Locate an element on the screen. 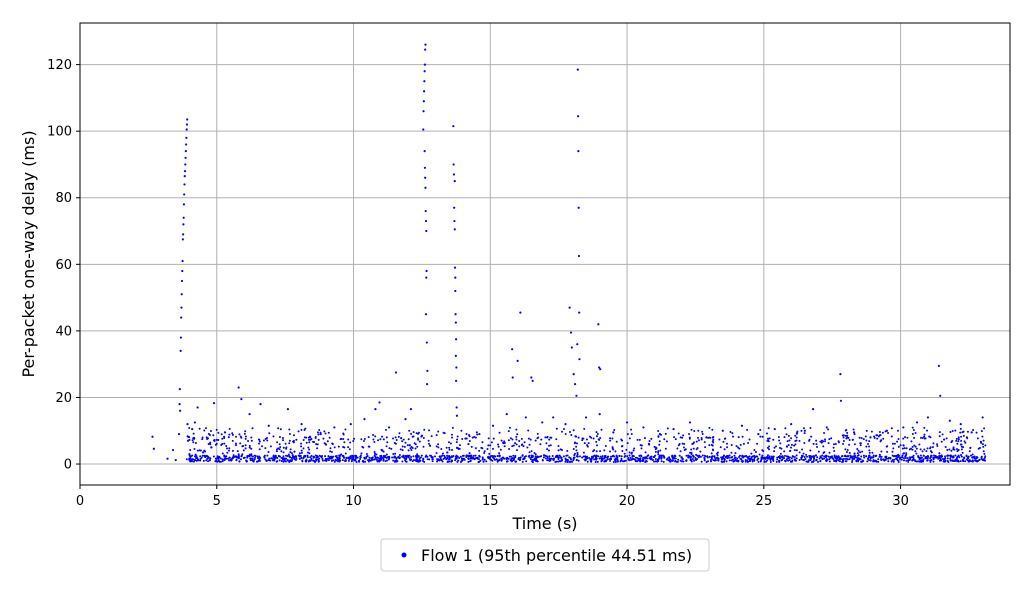 This screenshot has width=1033, height=591. x-tick-label: 0 is located at coordinates (80, 501).